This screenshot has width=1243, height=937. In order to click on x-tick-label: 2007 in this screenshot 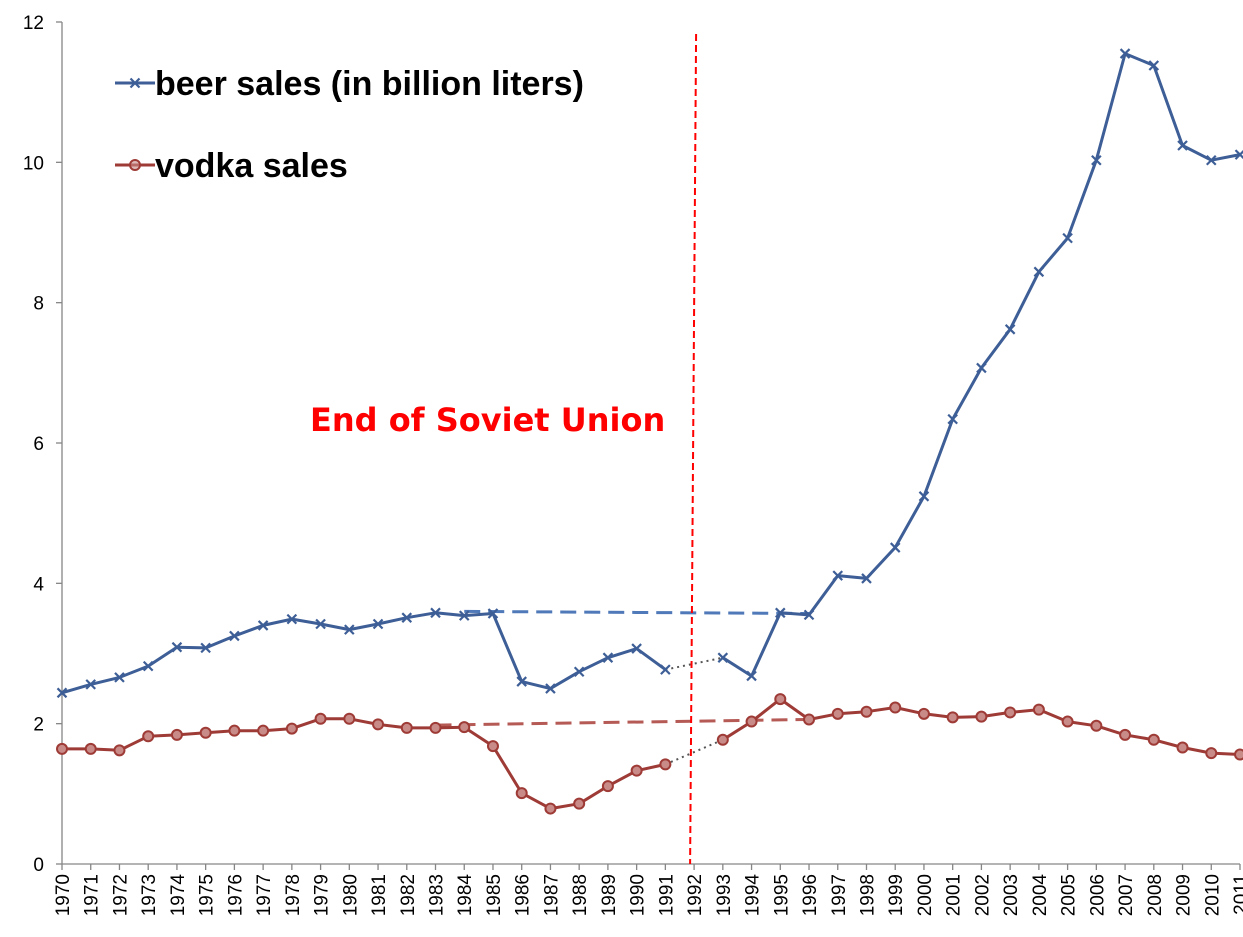, I will do `click(1126, 895)`.